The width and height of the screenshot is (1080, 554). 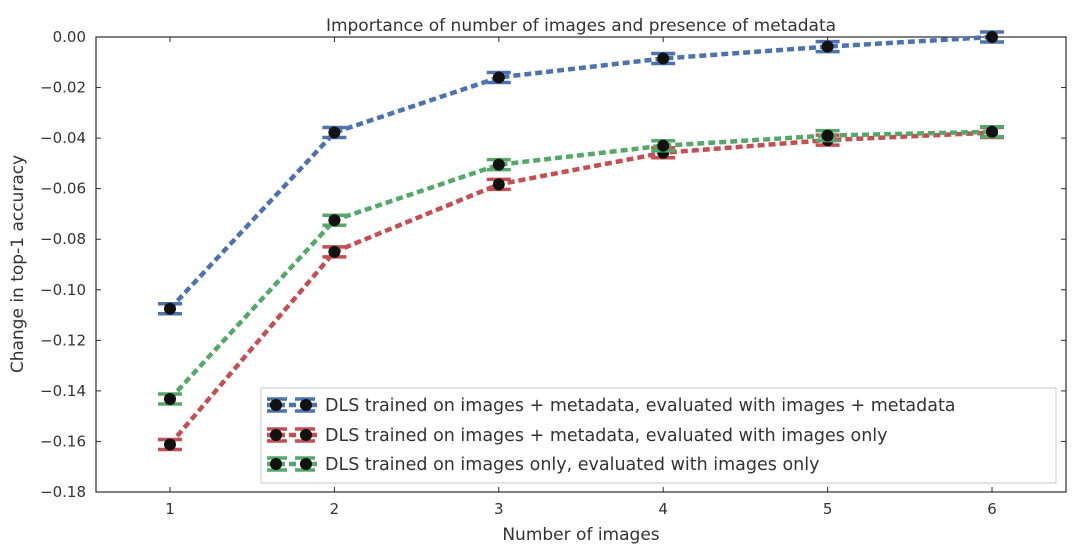 What do you see at coordinates (335, 509) in the screenshot?
I see `x-tick-label: 2` at bounding box center [335, 509].